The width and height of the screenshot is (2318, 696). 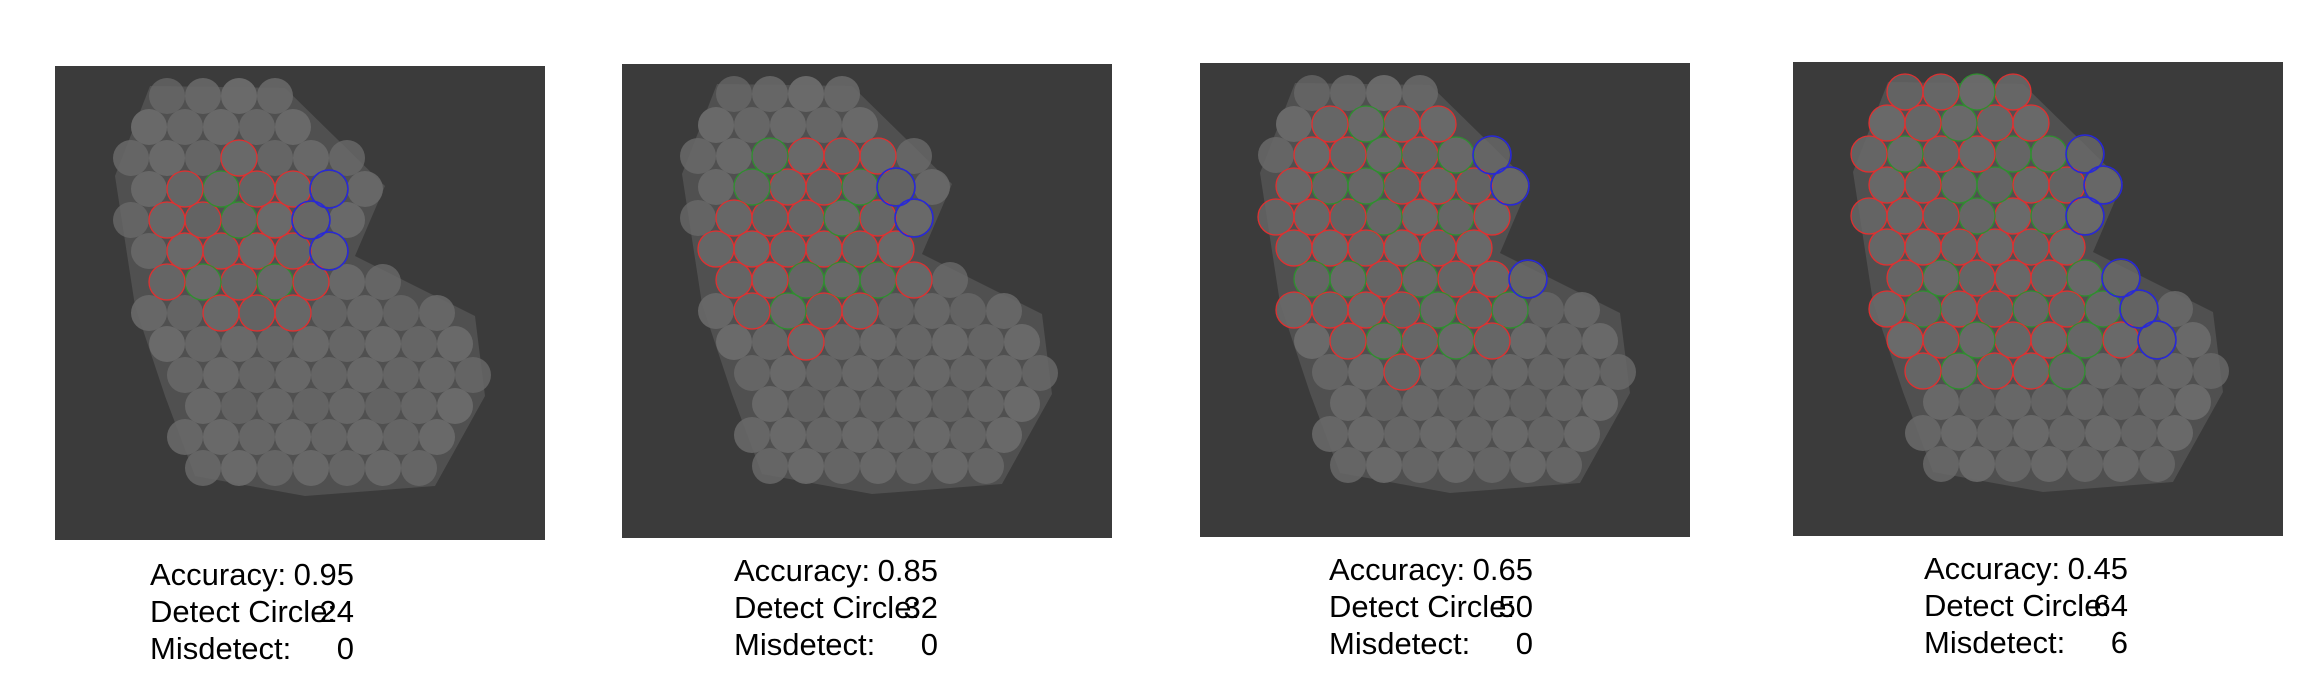 I want to click on detect-circle-row: Detect Circle: 64, so click(x=2084, y=605).